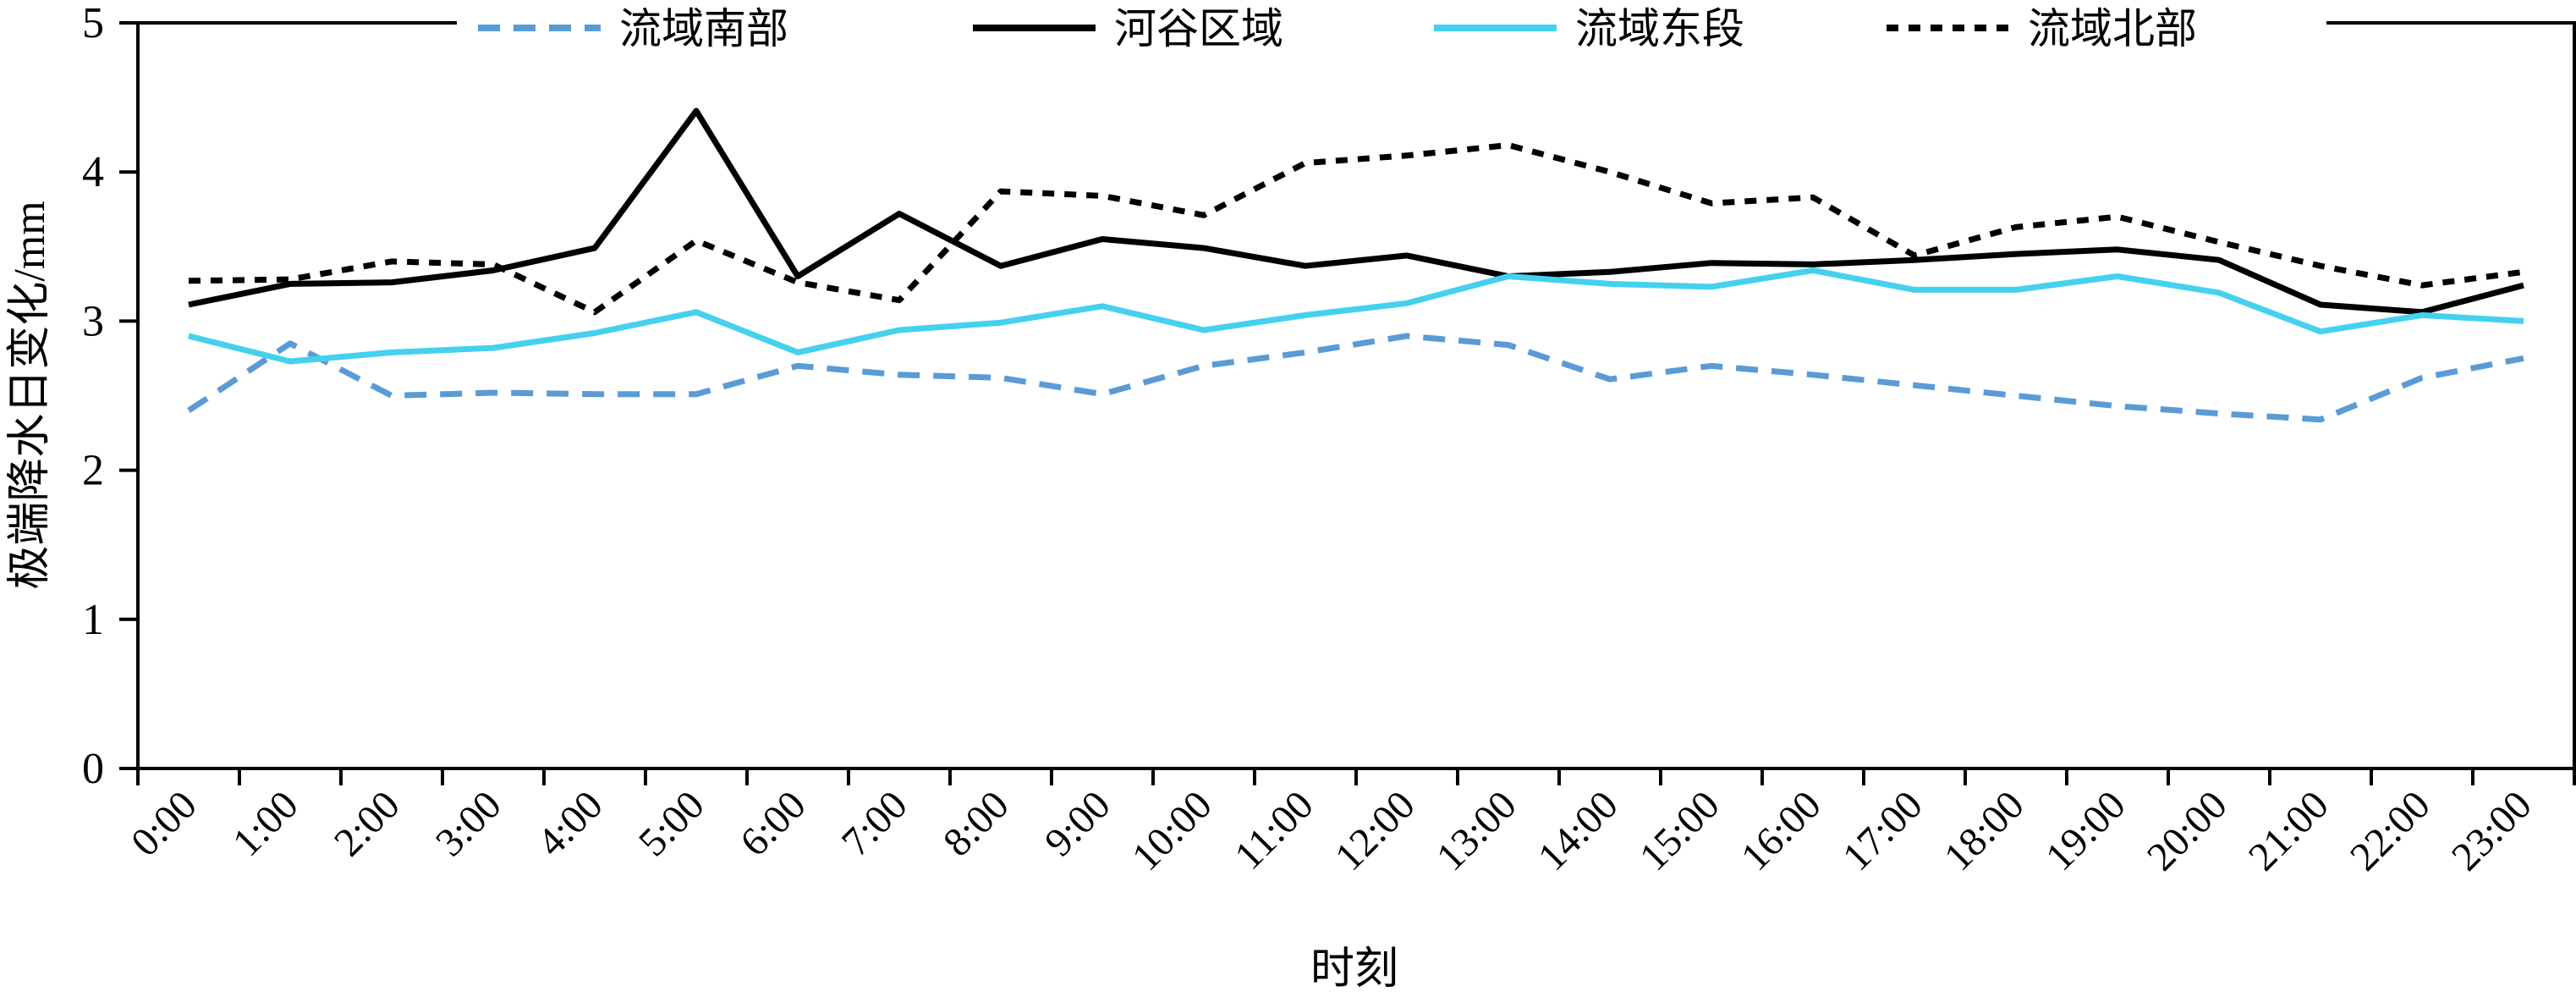  What do you see at coordinates (468, 823) in the screenshot?
I see `x-category-label: 3:00` at bounding box center [468, 823].